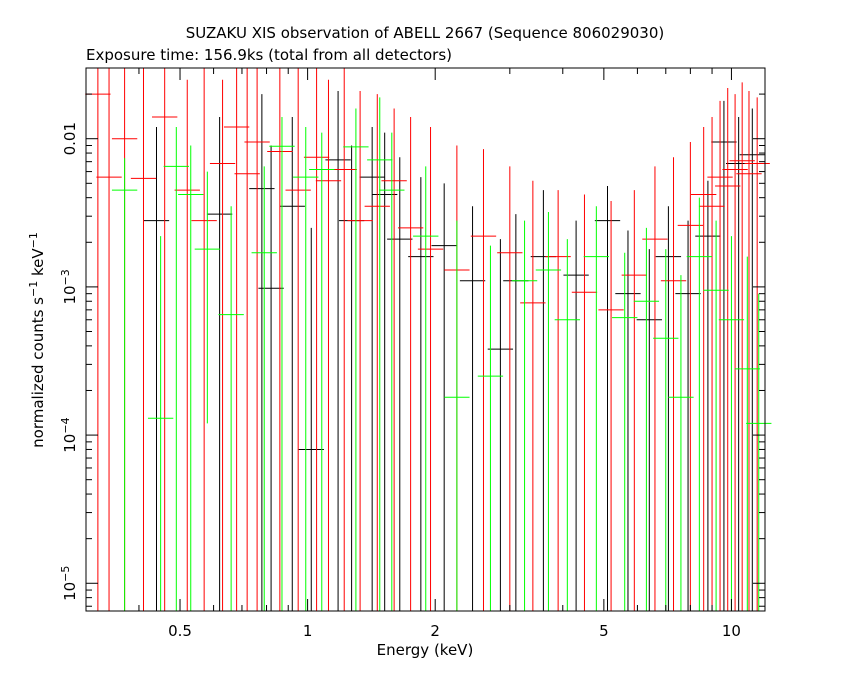 The width and height of the screenshot is (850, 680). I want to click on x-tick-label: 5, so click(604, 631).